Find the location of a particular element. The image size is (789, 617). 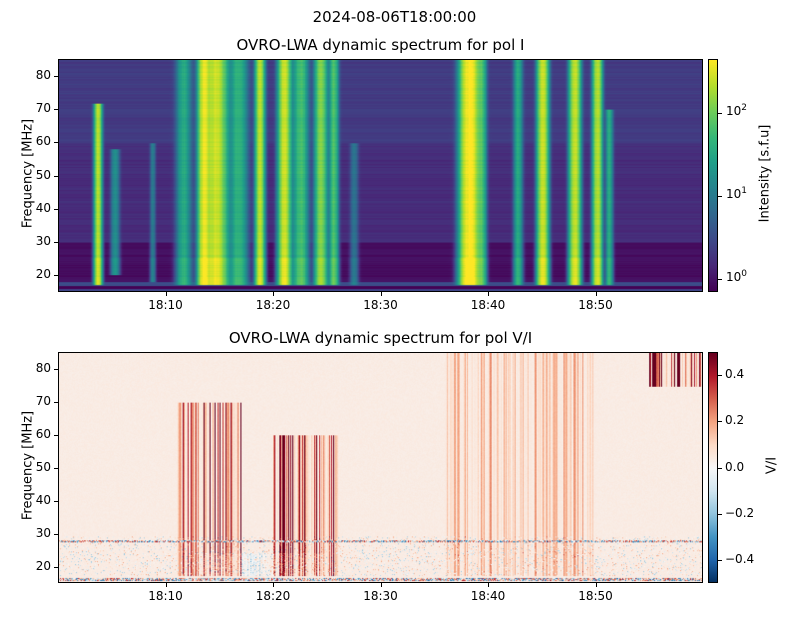

colorbar-tick-label: 0.2 is located at coordinates (735, 420).